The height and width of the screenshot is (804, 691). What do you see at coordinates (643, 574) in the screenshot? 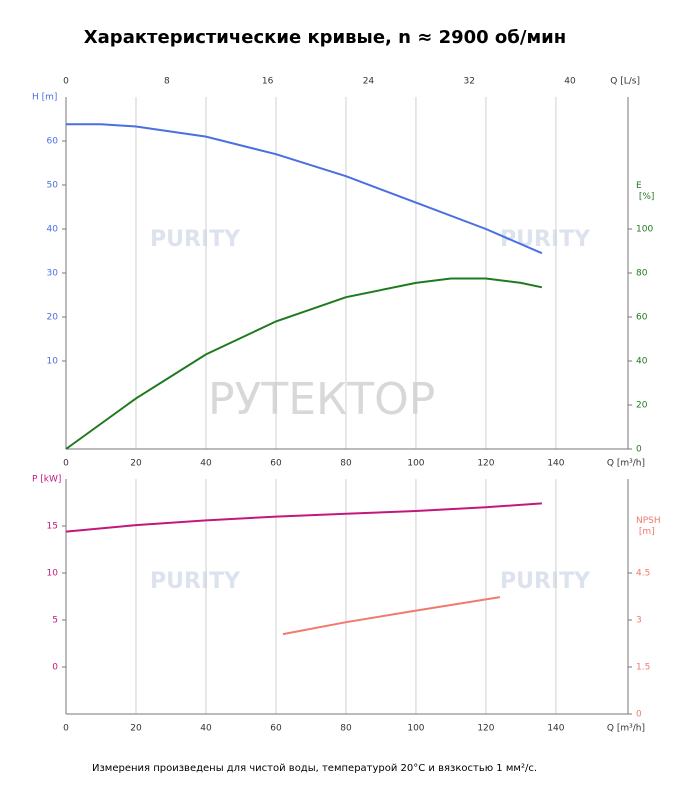
I see `y2-tick-label: 4.5` at bounding box center [643, 574].